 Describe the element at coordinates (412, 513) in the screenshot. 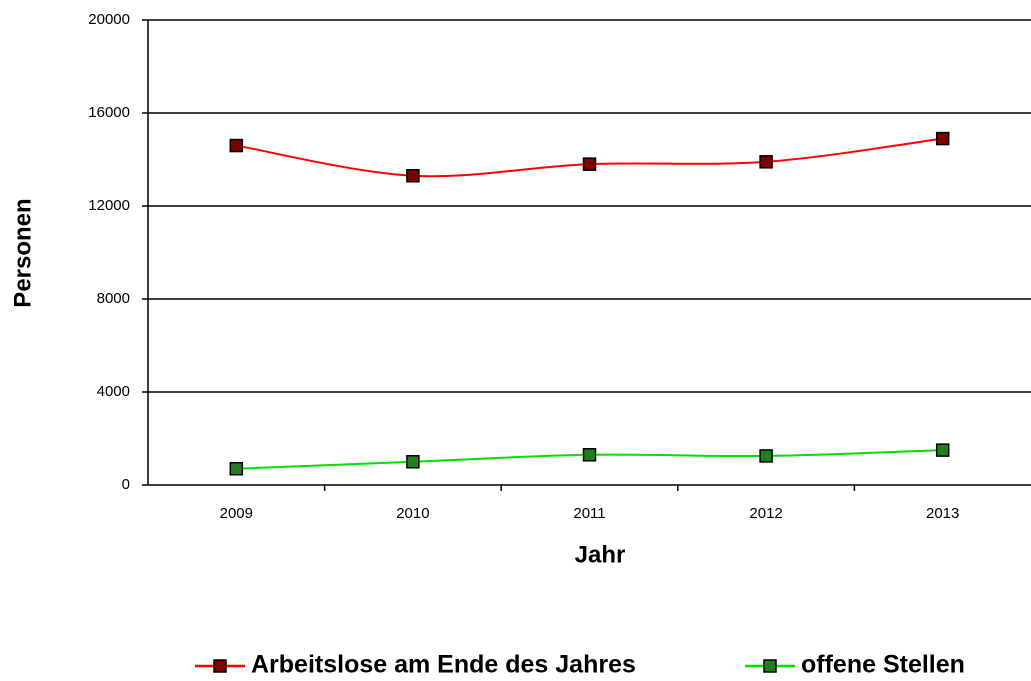

I see `x-tick-label: 2010` at that location.